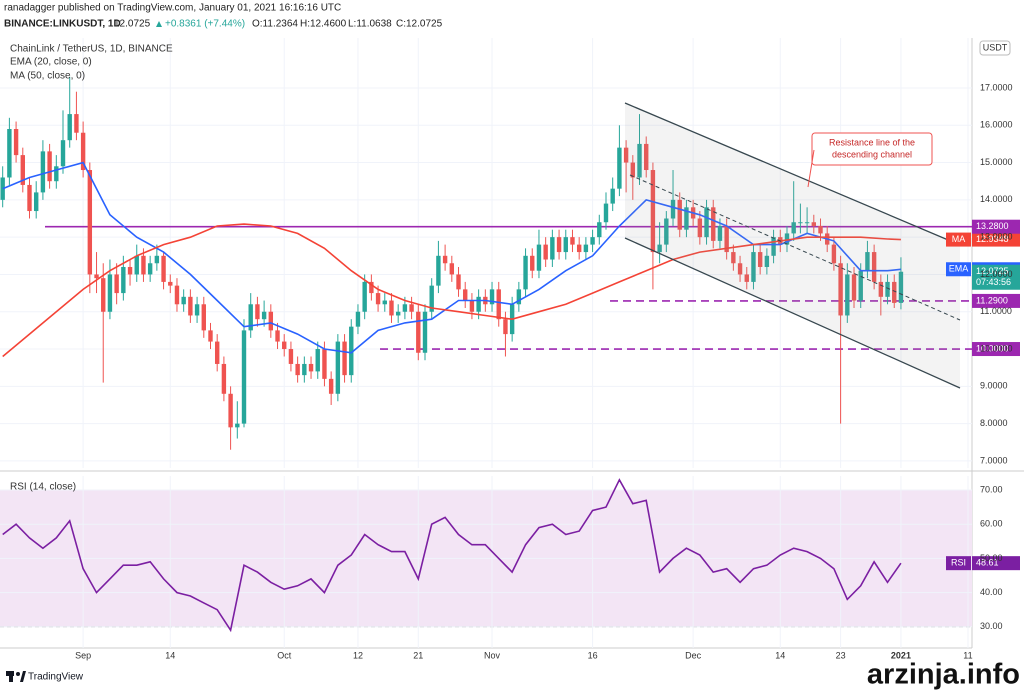 Image resolution: width=1024 pixels, height=691 pixels. Describe the element at coordinates (132, 24) in the screenshot. I see `last-price: 12.0725` at that location.